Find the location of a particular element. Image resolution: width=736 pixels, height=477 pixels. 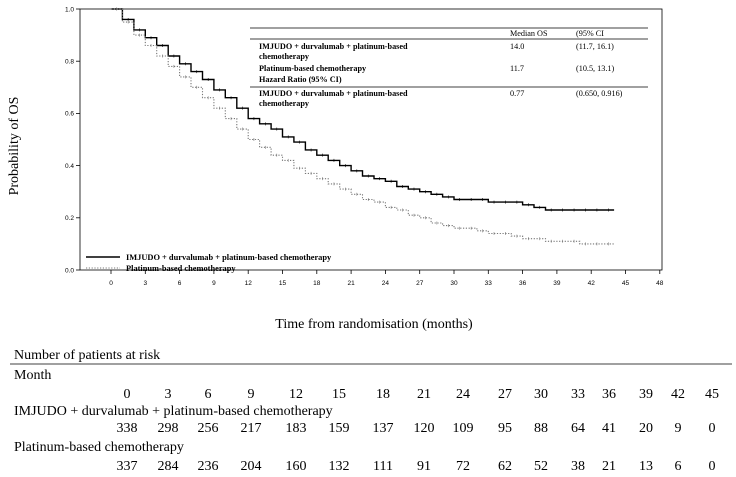

risk-count-value: 38 is located at coordinates (578, 466).